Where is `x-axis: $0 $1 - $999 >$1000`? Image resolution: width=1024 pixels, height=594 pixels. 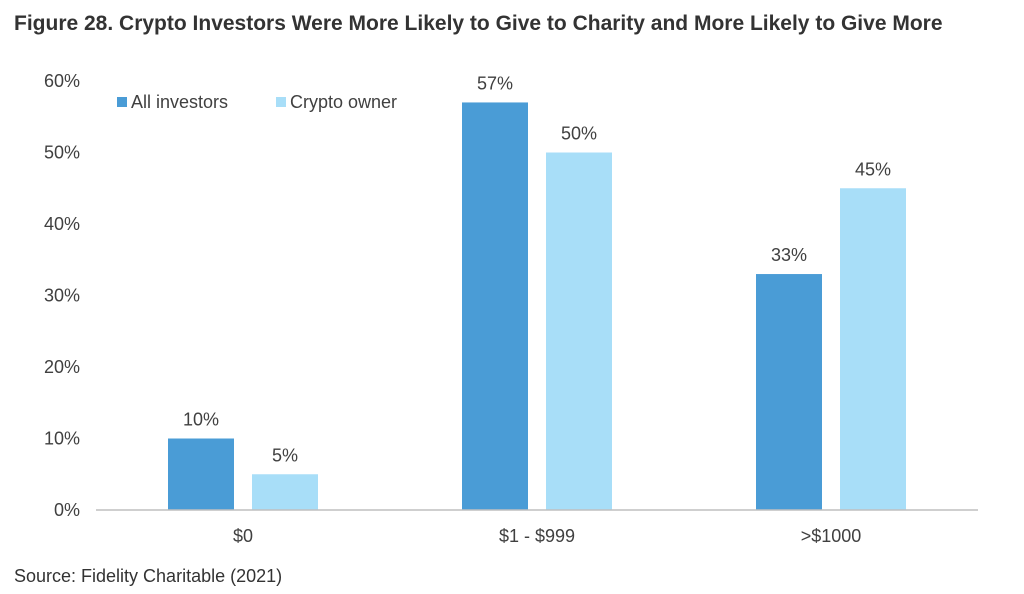 x-axis: $0 $1 - $999 >$1000 is located at coordinates (547, 536).